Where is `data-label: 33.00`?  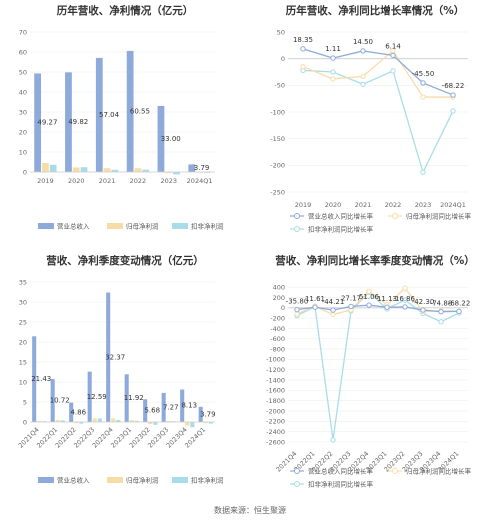
data-label: 33.00 is located at coordinates (171, 139).